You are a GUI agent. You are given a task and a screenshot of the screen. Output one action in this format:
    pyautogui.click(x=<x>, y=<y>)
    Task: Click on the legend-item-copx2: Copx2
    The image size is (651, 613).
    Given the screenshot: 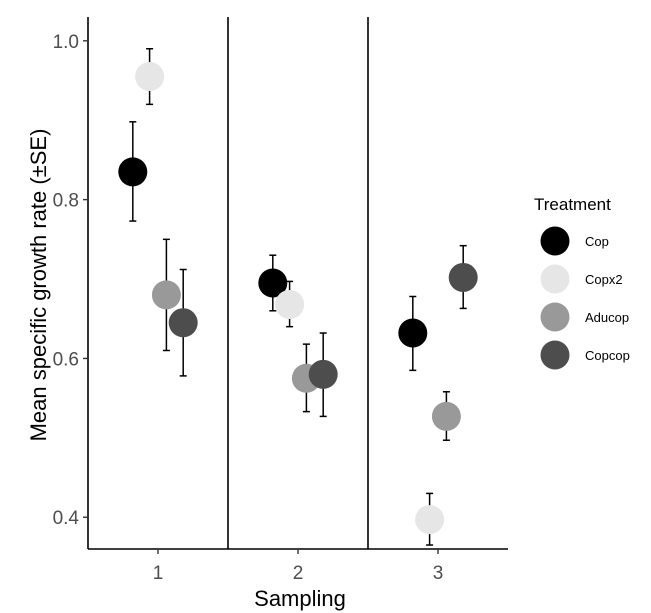 What is the action you would take?
    pyautogui.click(x=581, y=279)
    